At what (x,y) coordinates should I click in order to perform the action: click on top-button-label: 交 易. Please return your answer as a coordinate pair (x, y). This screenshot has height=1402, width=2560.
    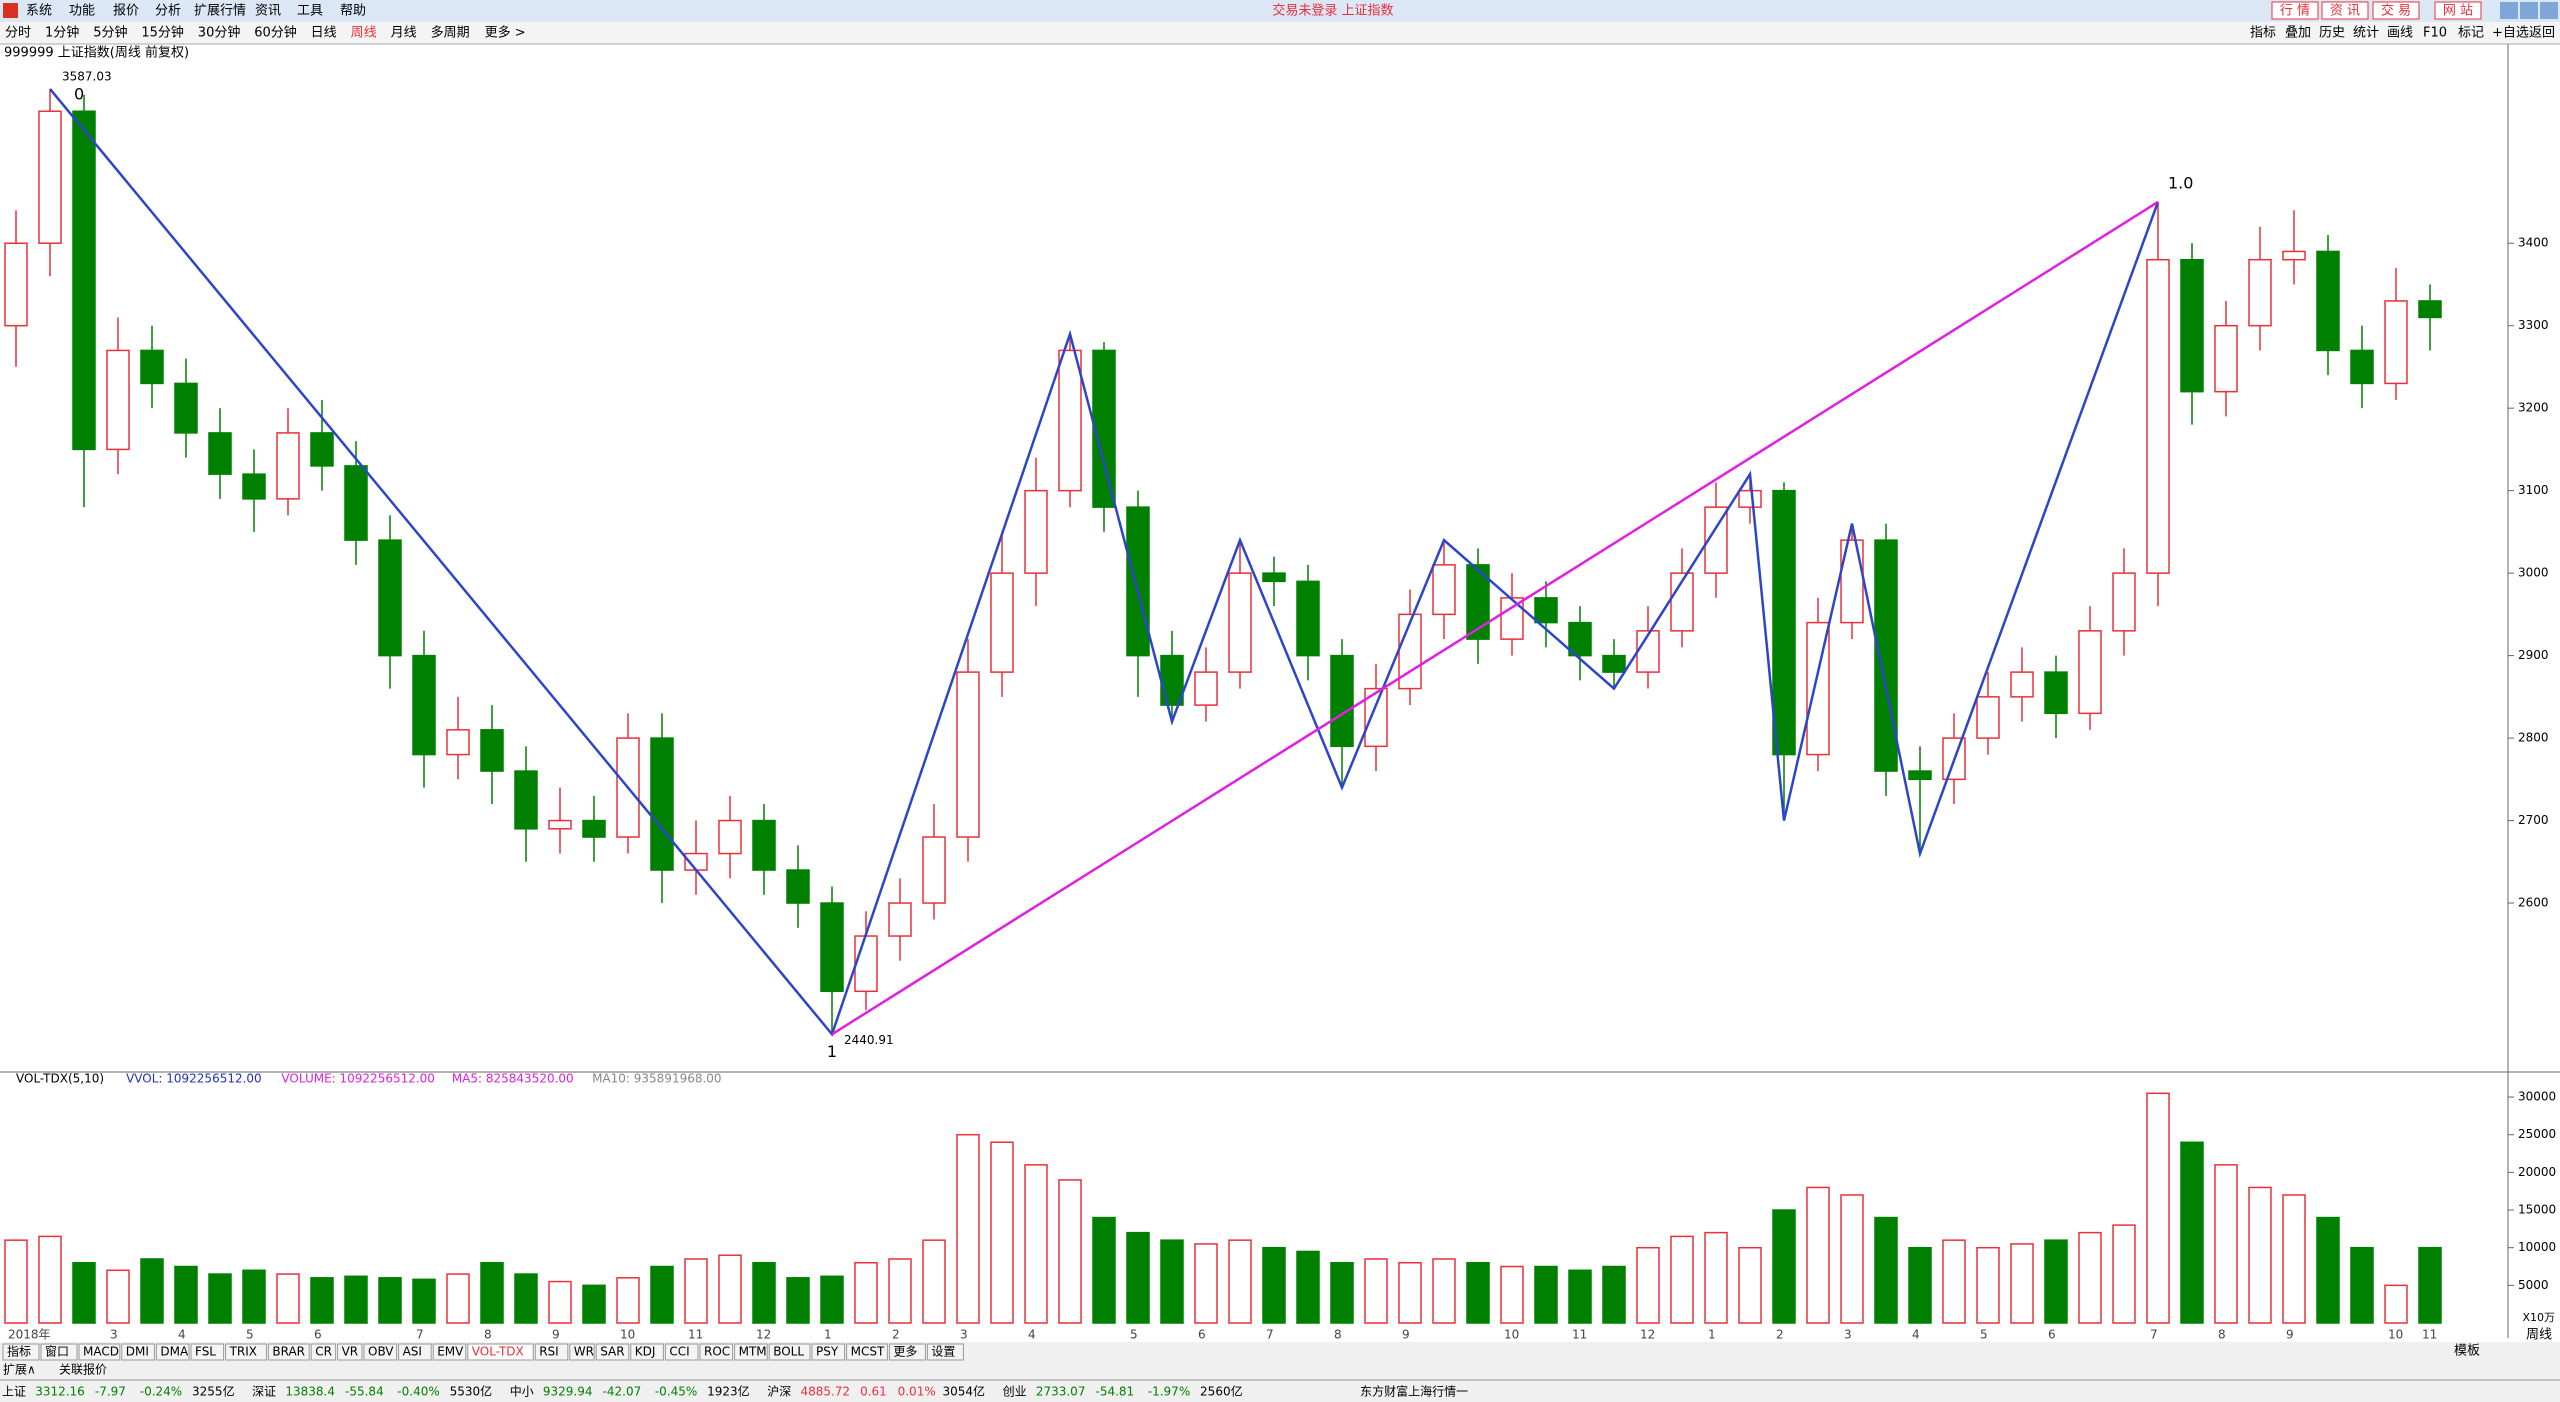
    Looking at the image, I should click on (2396, 11).